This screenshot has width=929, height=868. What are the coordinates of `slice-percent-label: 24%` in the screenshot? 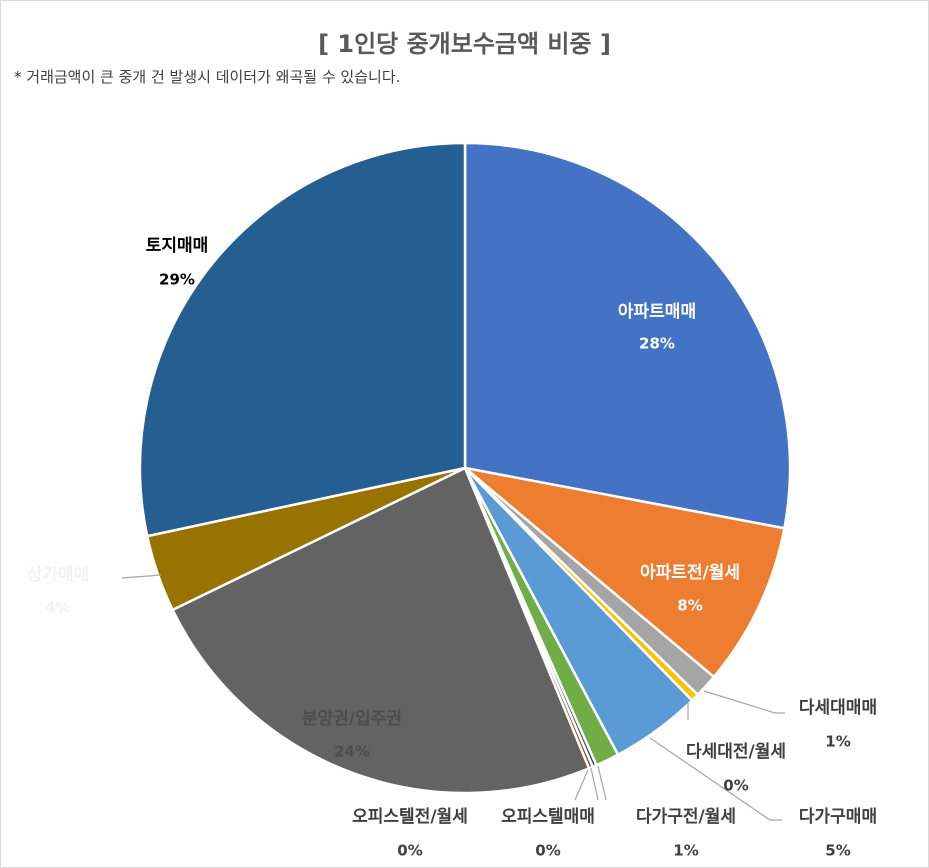 It's located at (352, 752).